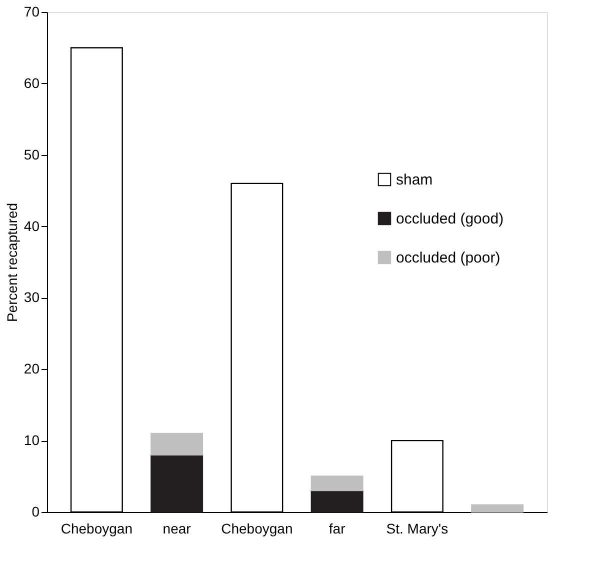  Describe the element at coordinates (448, 258) in the screenshot. I see `legend-label: occluded (poor)` at that location.